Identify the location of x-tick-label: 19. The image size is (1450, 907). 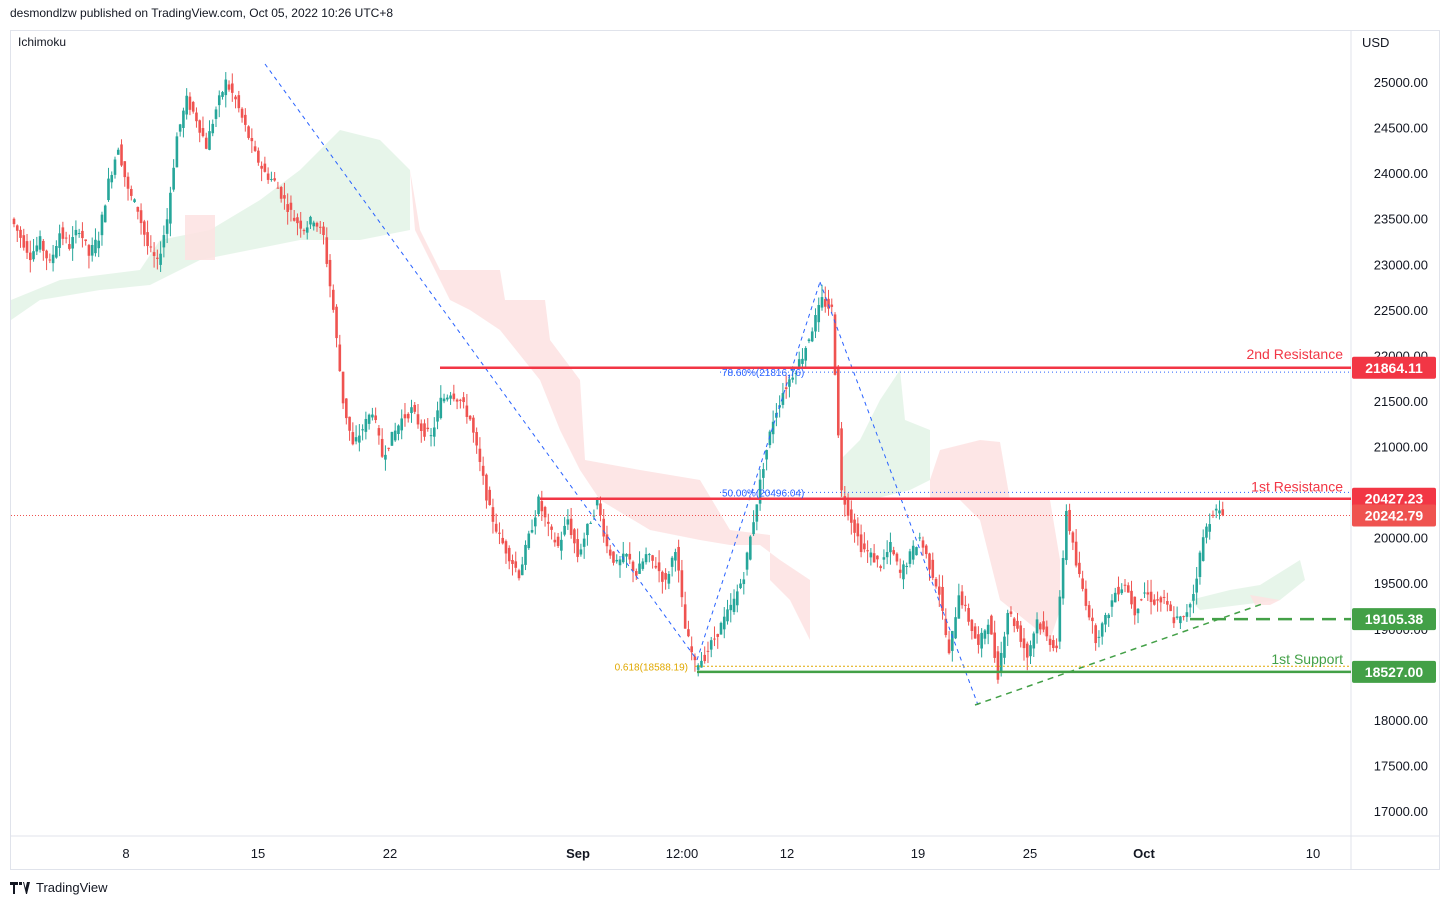
(918, 853).